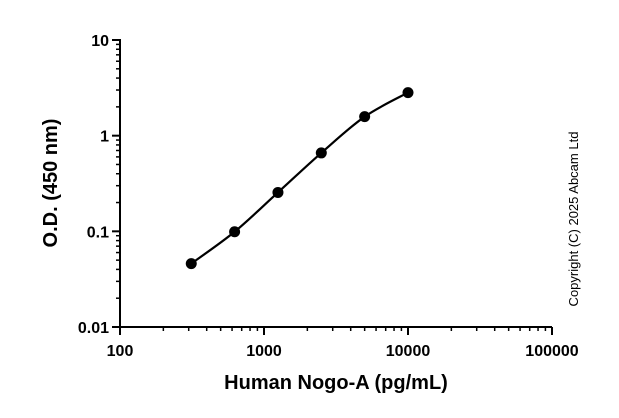  I want to click on y-tick-label: 10, so click(100, 41).